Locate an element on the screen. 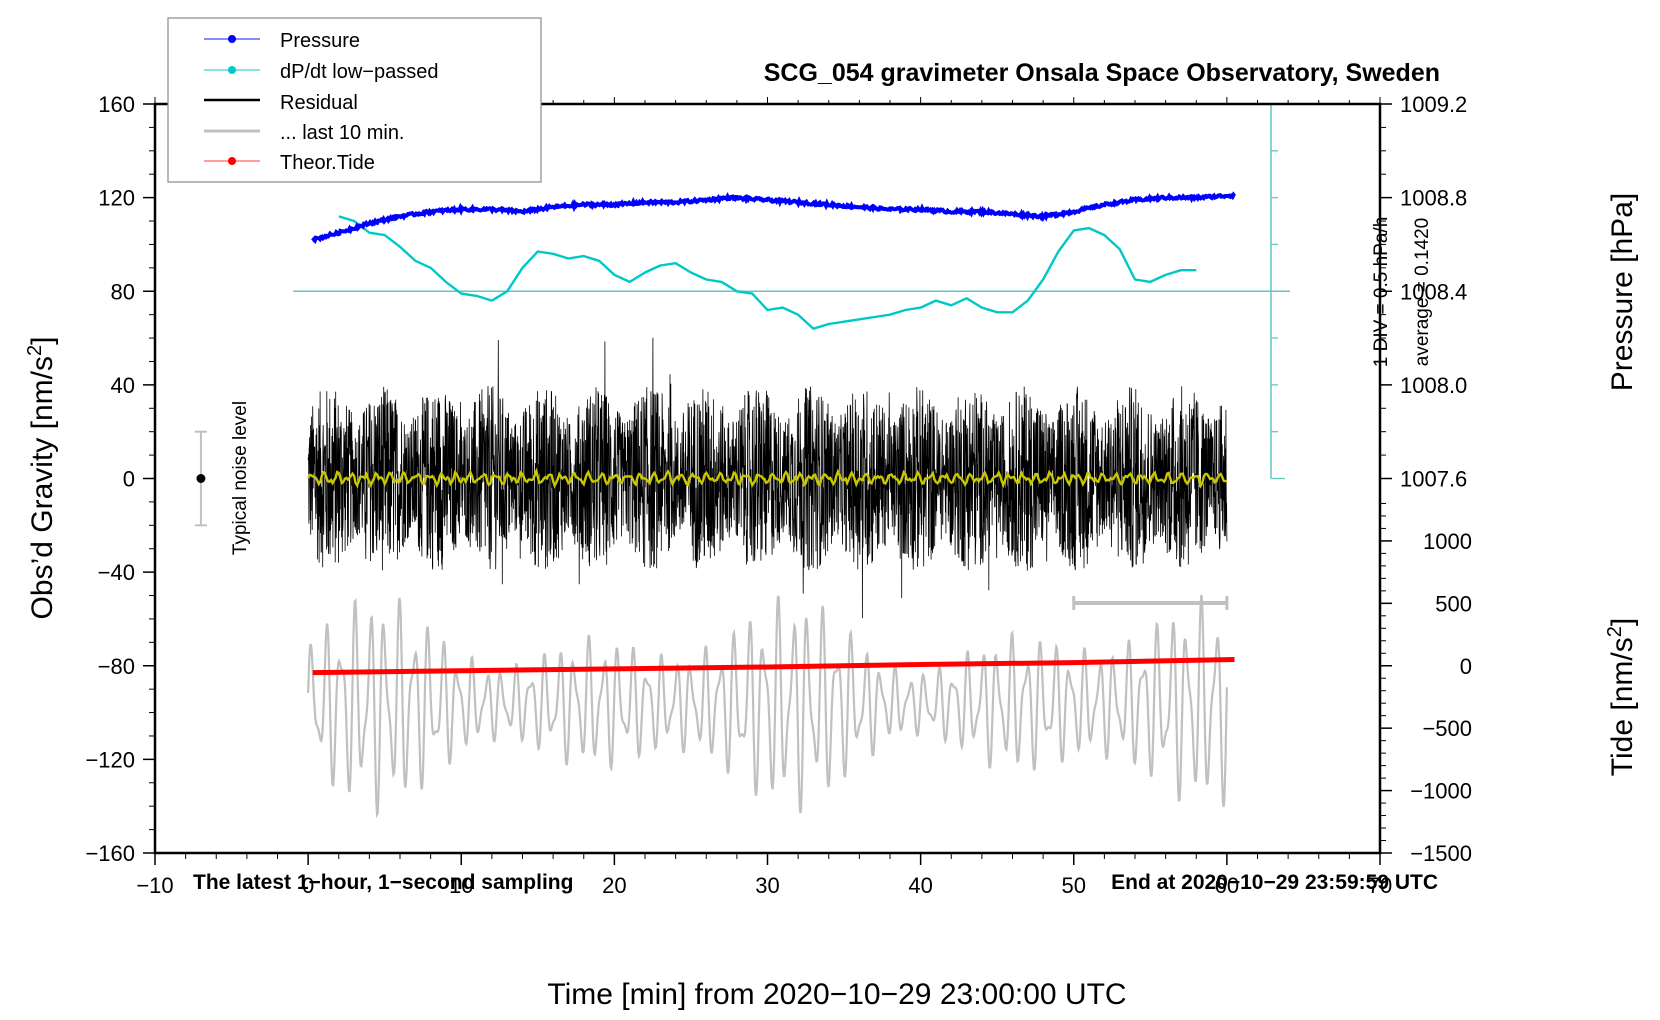  legend-item-dpdt: dP/dt low−passed is located at coordinates (321, 72).